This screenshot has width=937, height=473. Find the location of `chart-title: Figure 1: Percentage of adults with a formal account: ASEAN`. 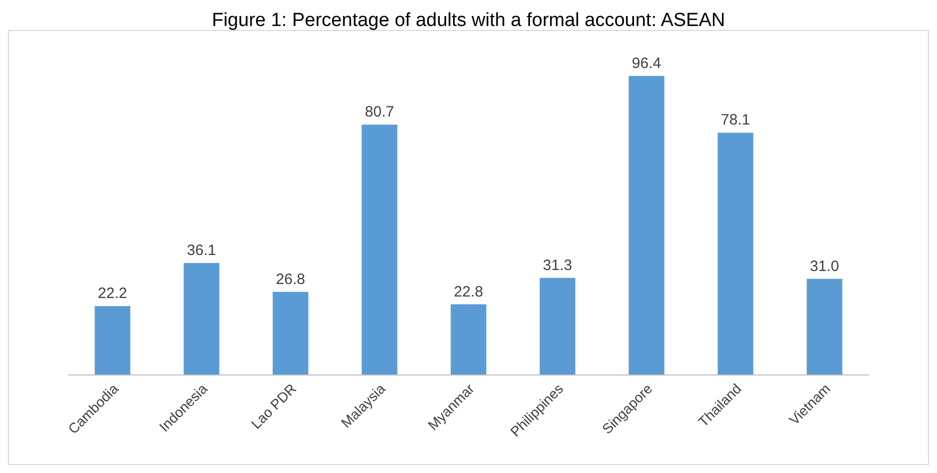

chart-title: Figure 1: Percentage of adults with a formal account: ASEAN is located at coordinates (469, 20).